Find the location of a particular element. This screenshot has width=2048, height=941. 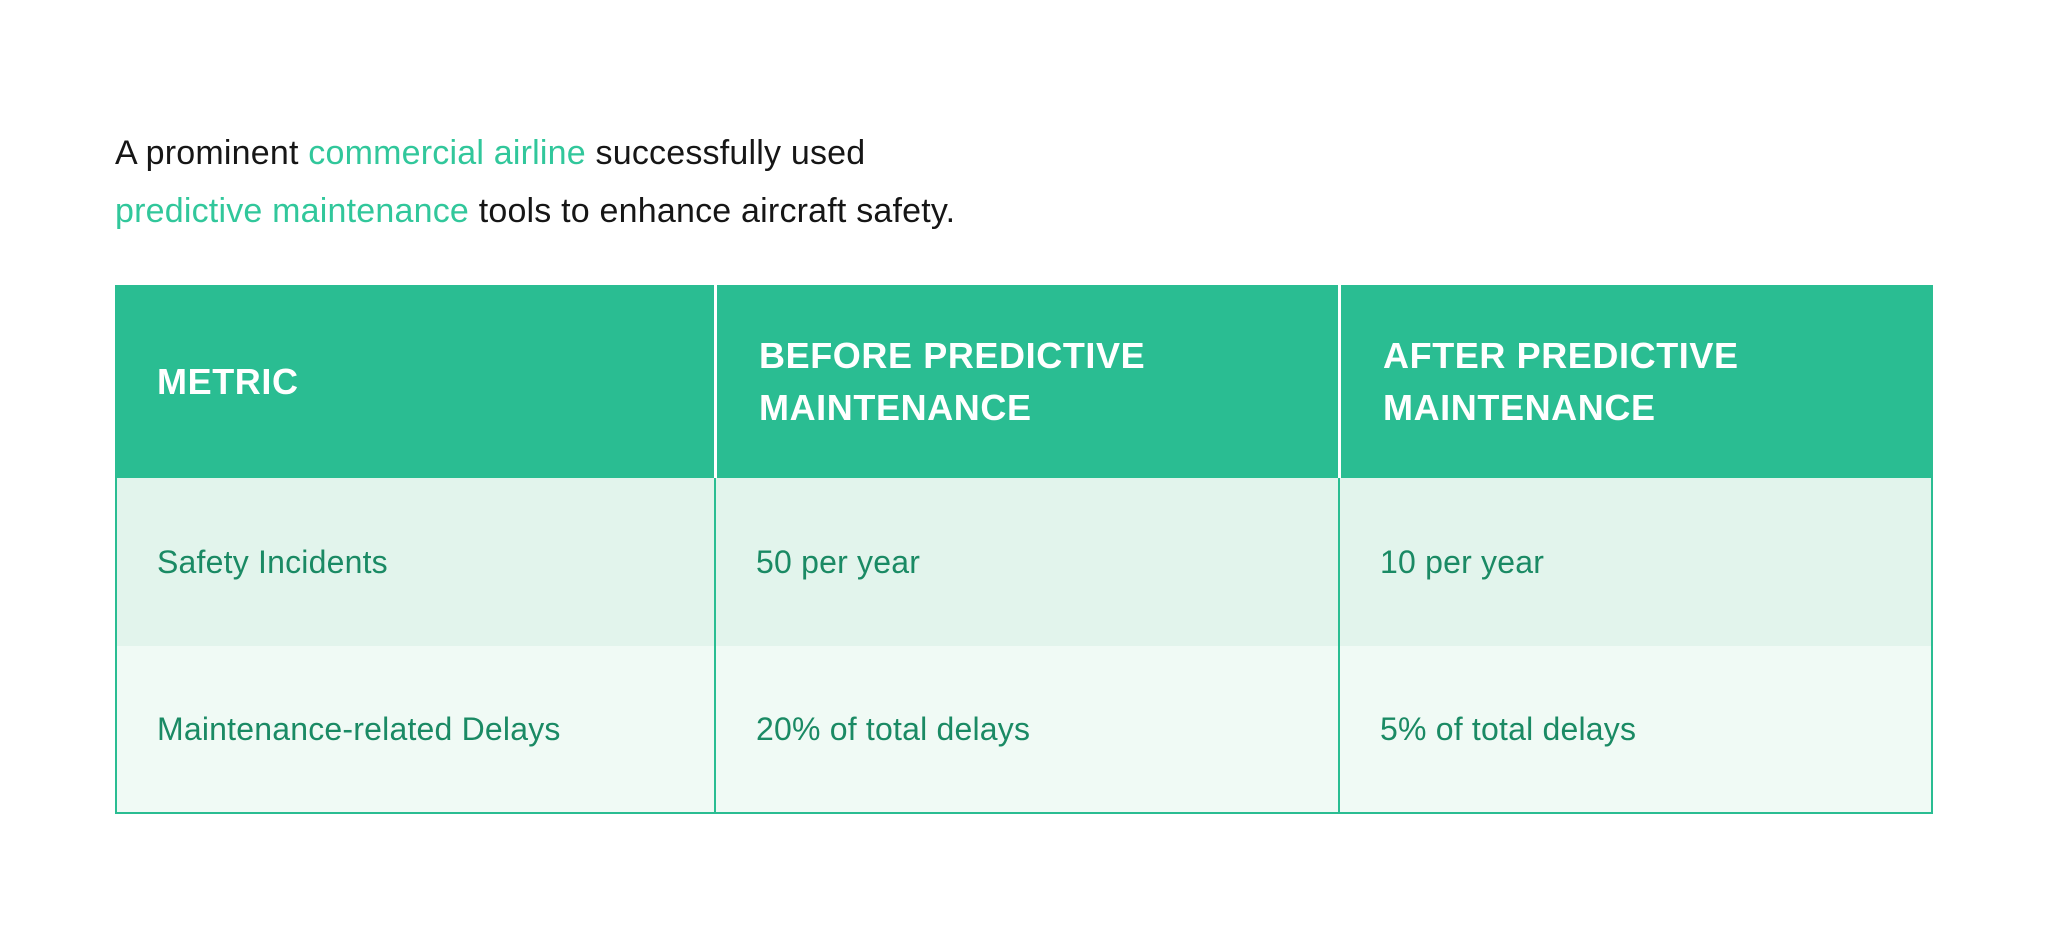

header-cell-after-predictive-maintenance: AFTER PREDICTIVE MAINTENANCE is located at coordinates (1635, 381).